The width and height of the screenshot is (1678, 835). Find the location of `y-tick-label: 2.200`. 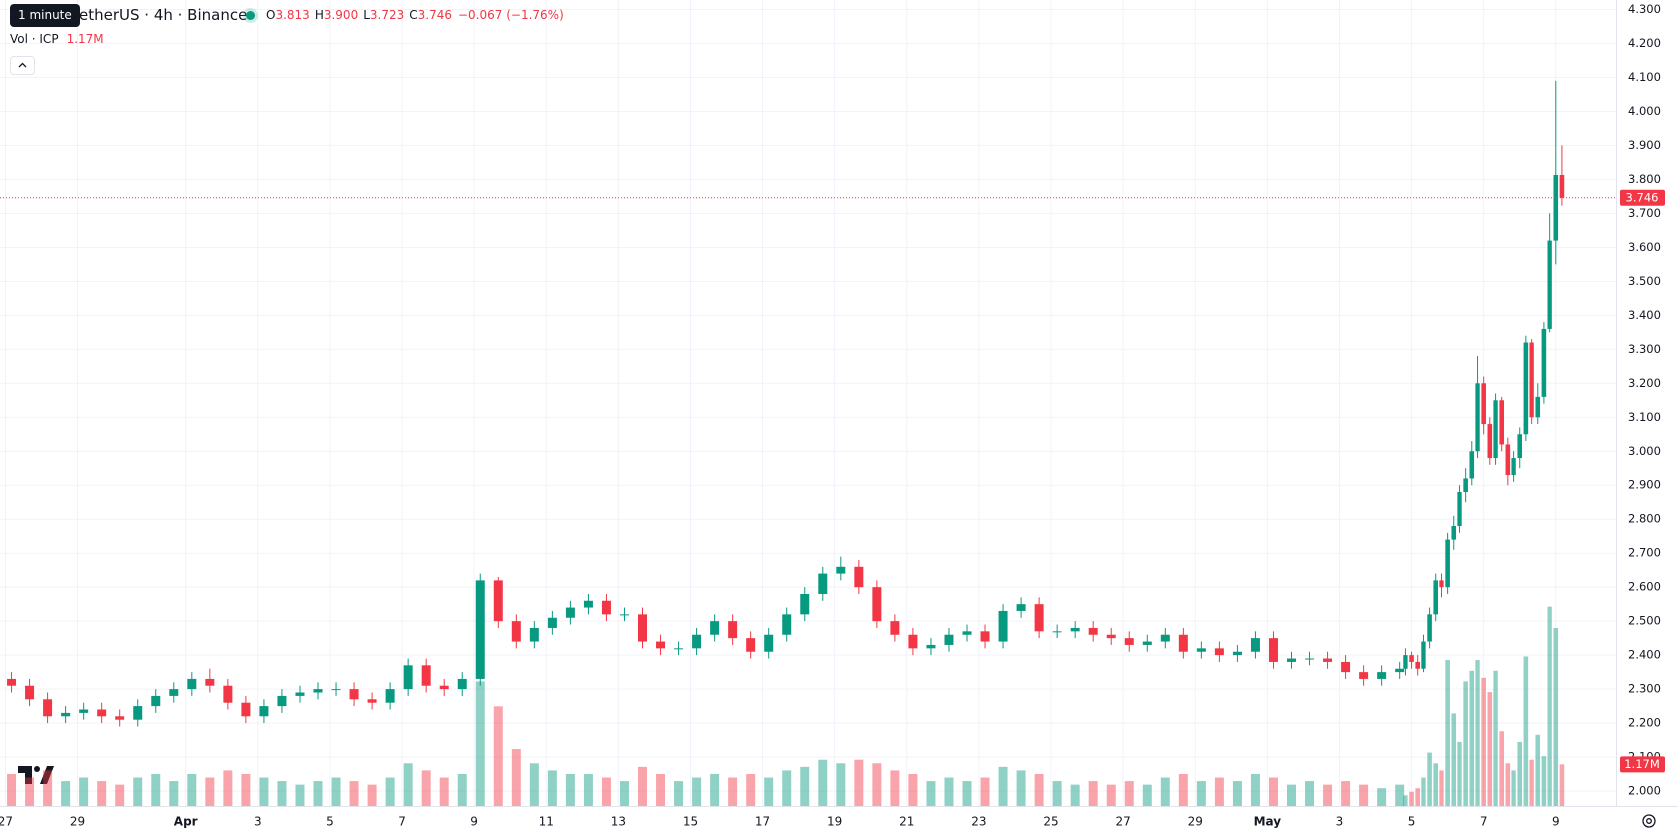

y-tick-label: 2.200 is located at coordinates (1644, 723).